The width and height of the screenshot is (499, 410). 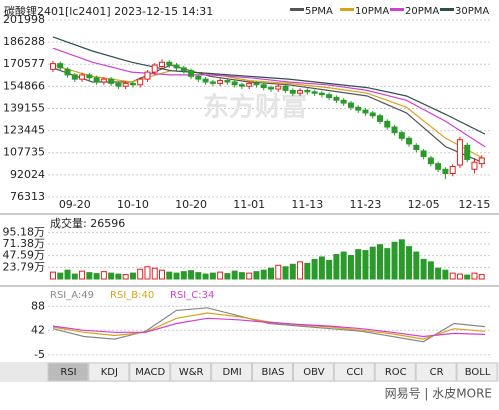 What do you see at coordinates (27, 196) in the screenshot?
I see `y-tick-label: 76313` at bounding box center [27, 196].